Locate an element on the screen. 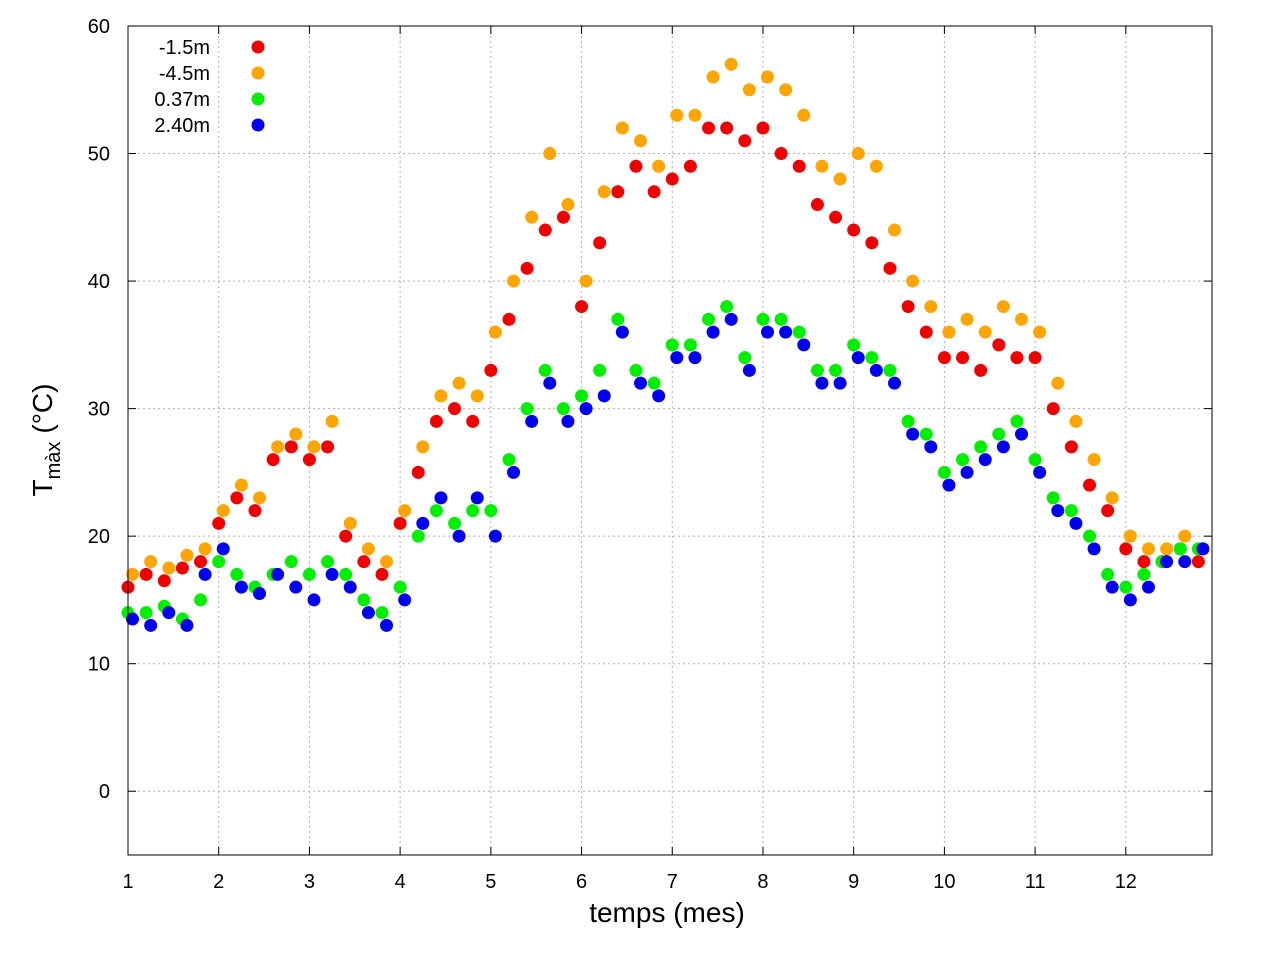 The image size is (1280, 960). y-tick-label: 50 is located at coordinates (99, 155).